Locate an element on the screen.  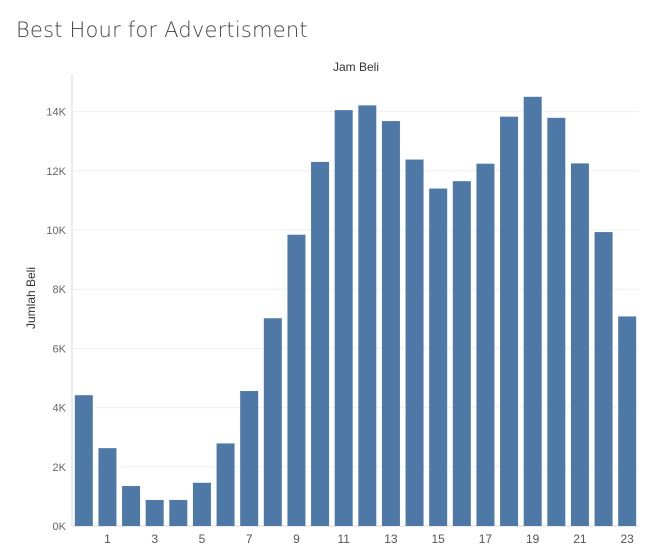
x-tick-label: 7 is located at coordinates (249, 539).